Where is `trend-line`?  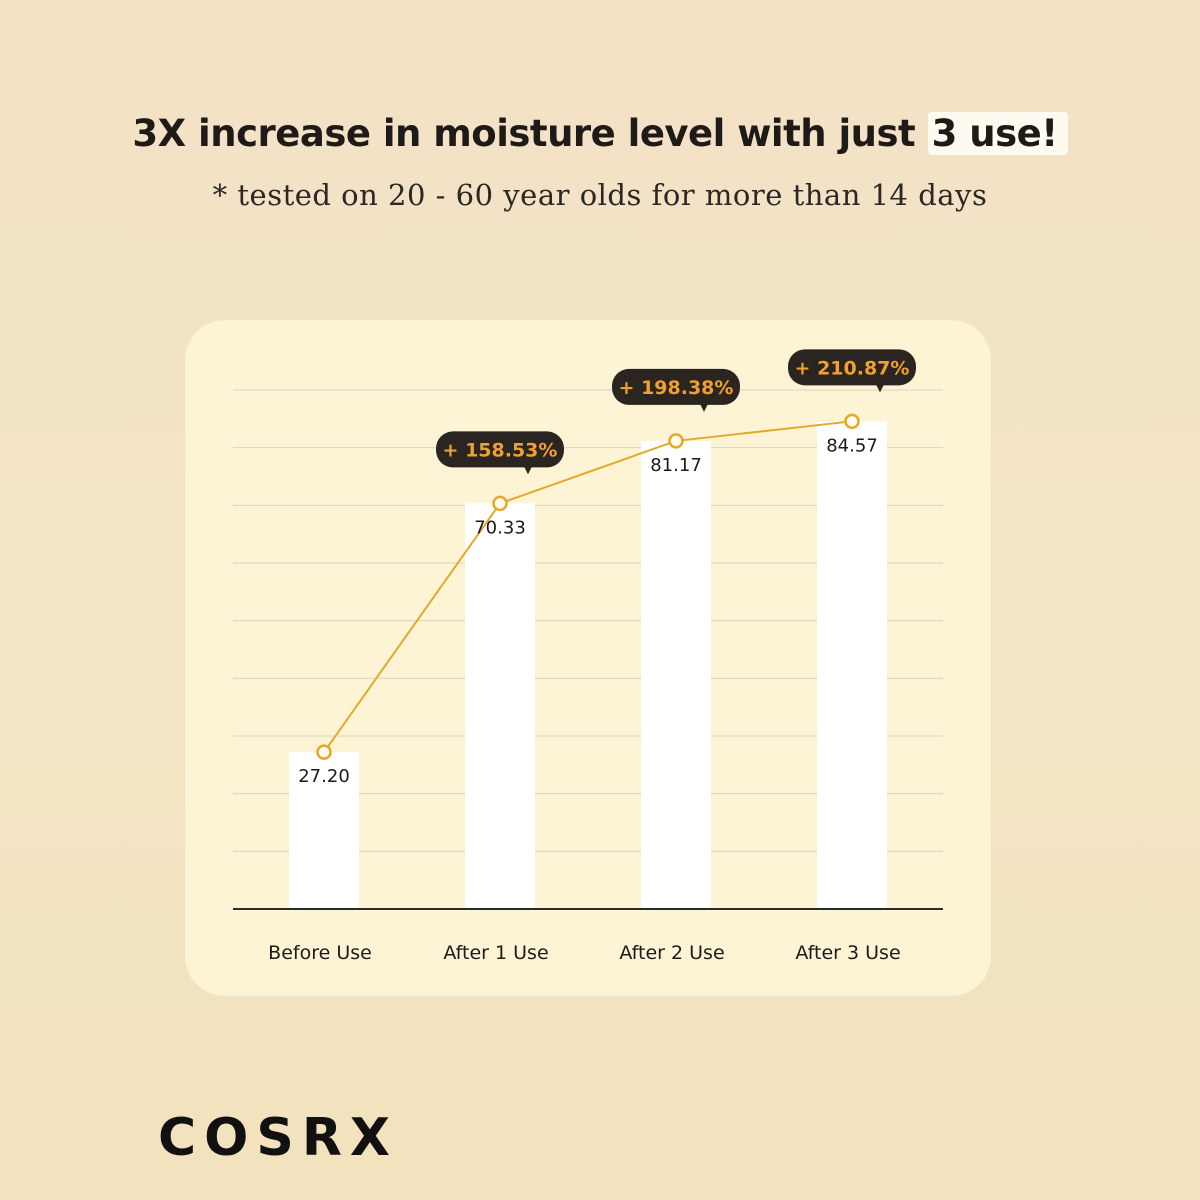 trend-line is located at coordinates (588, 586).